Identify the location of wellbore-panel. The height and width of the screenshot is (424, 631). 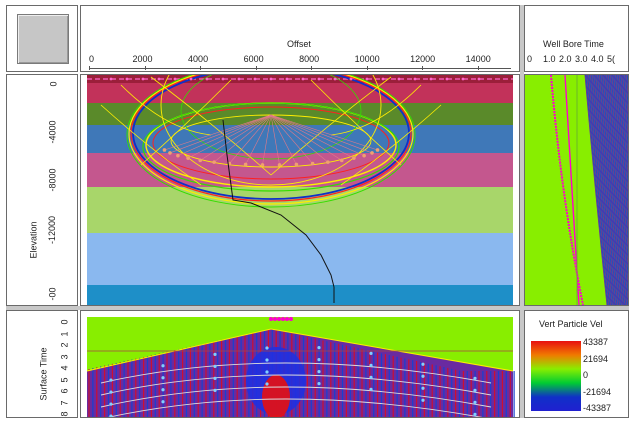
(576, 190).